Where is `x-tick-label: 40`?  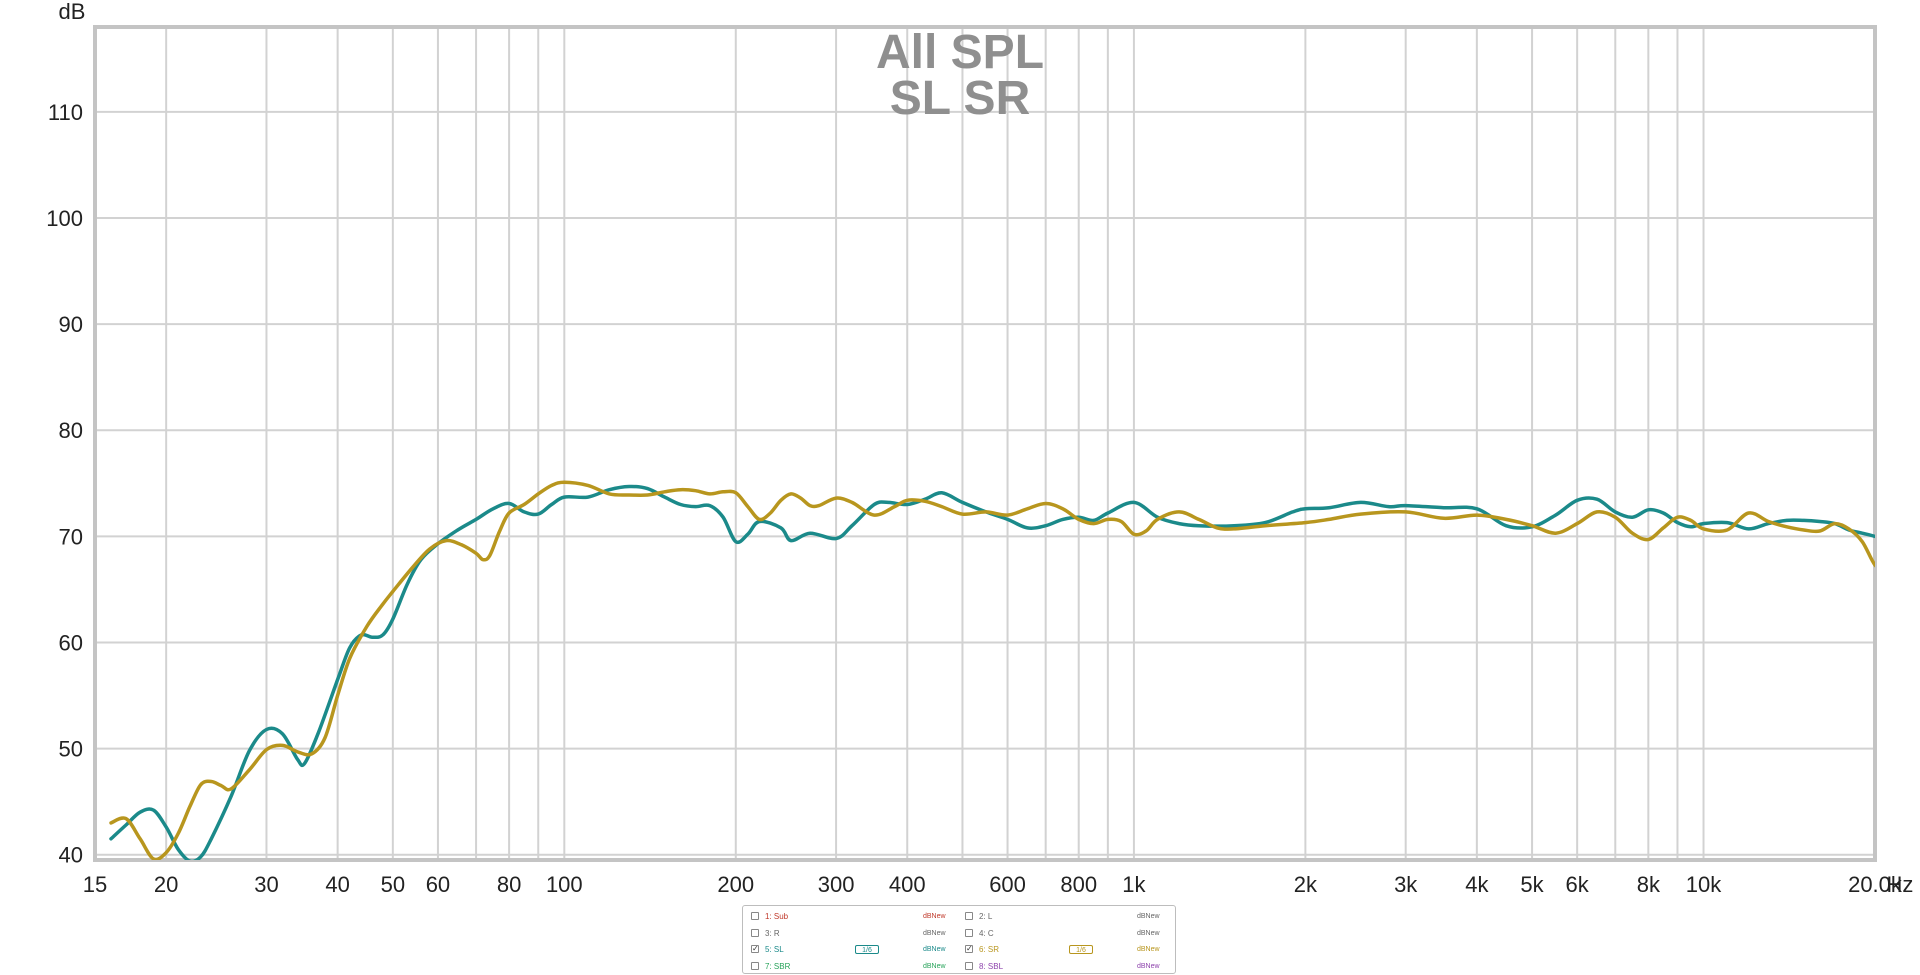
x-tick-label: 40 is located at coordinates (337, 884).